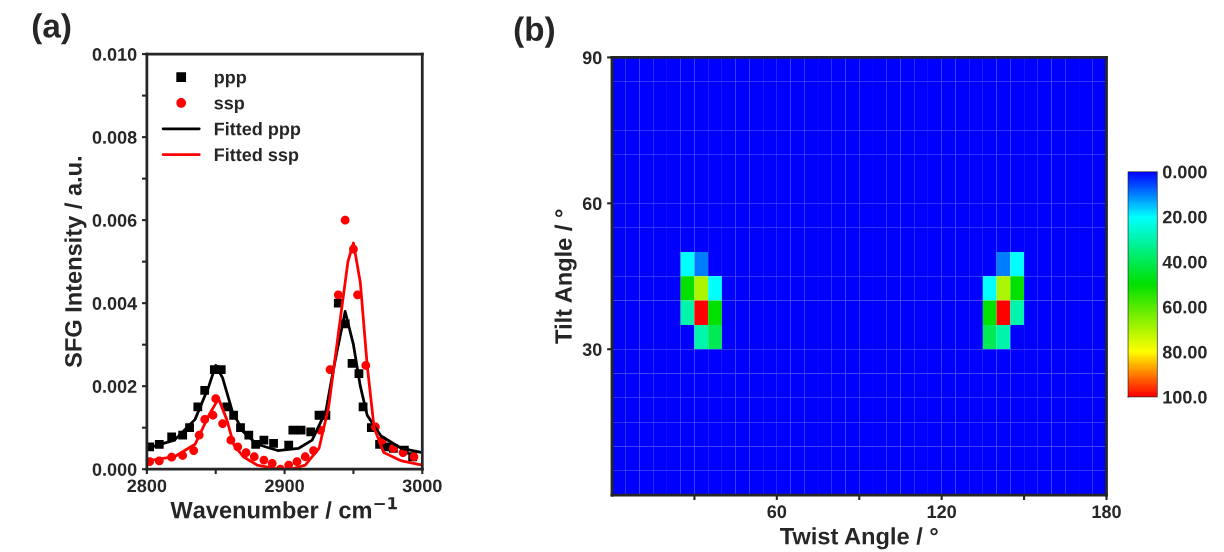 The image size is (1224, 552). What do you see at coordinates (114, 54) in the screenshot?
I see `y-tick-label: 0.010` at bounding box center [114, 54].